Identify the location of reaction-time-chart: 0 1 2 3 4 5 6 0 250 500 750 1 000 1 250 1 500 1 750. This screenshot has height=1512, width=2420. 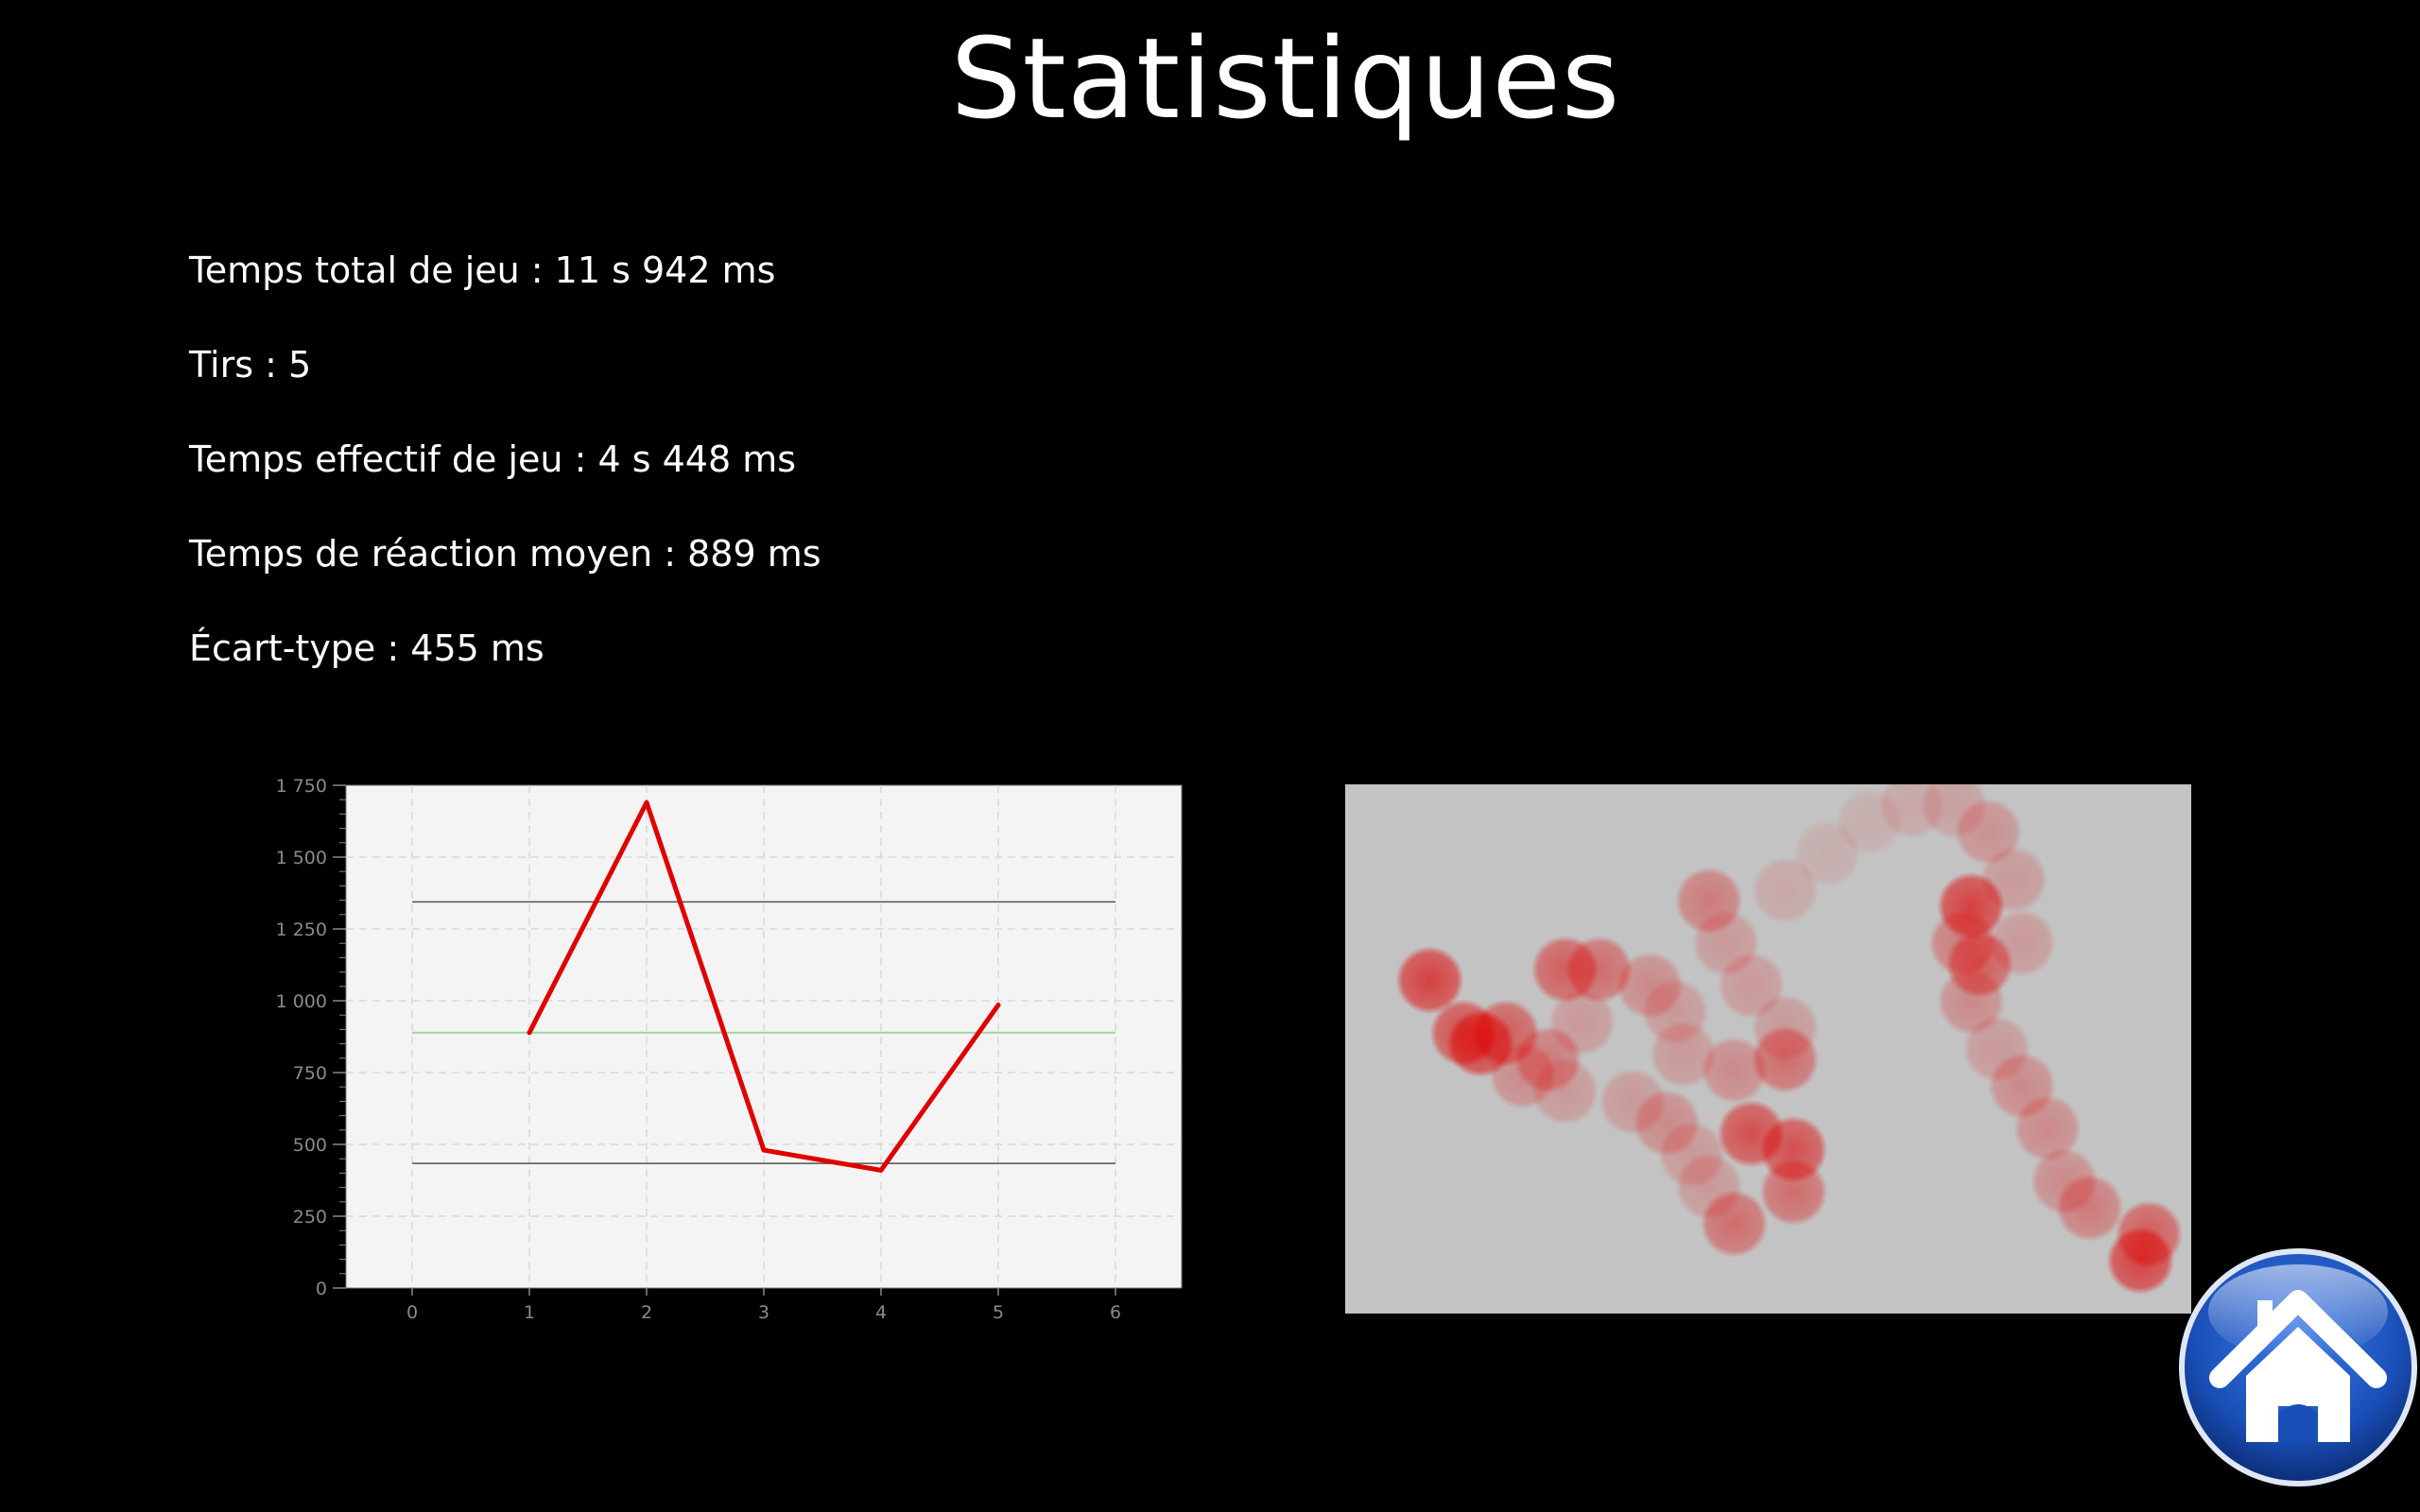
(723, 1058).